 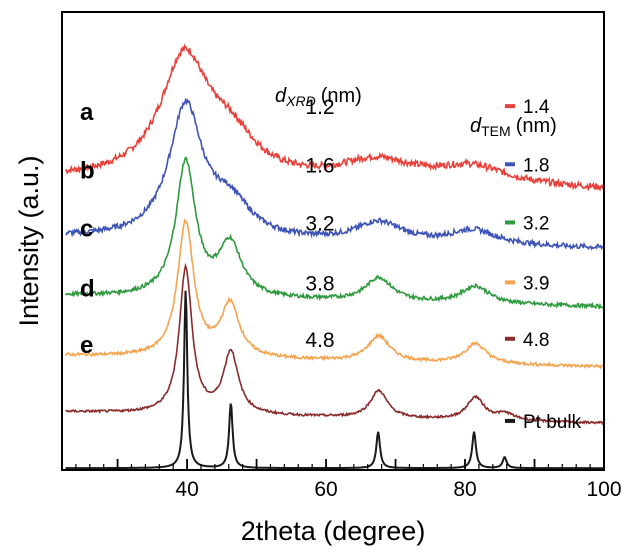 I want to click on dtem-value-pt-bulk: Pt bulk, so click(x=552, y=422).